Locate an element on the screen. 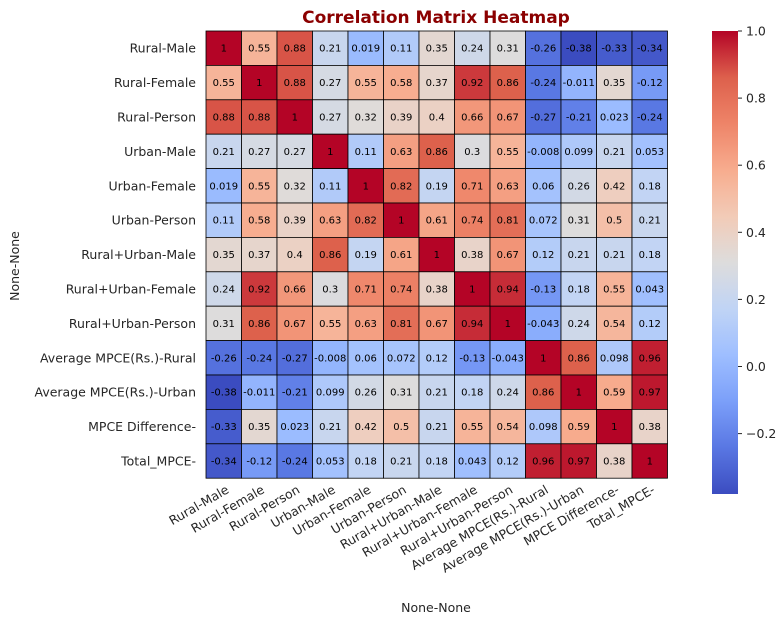  cell-value-label: 0.098 is located at coordinates (614, 358).